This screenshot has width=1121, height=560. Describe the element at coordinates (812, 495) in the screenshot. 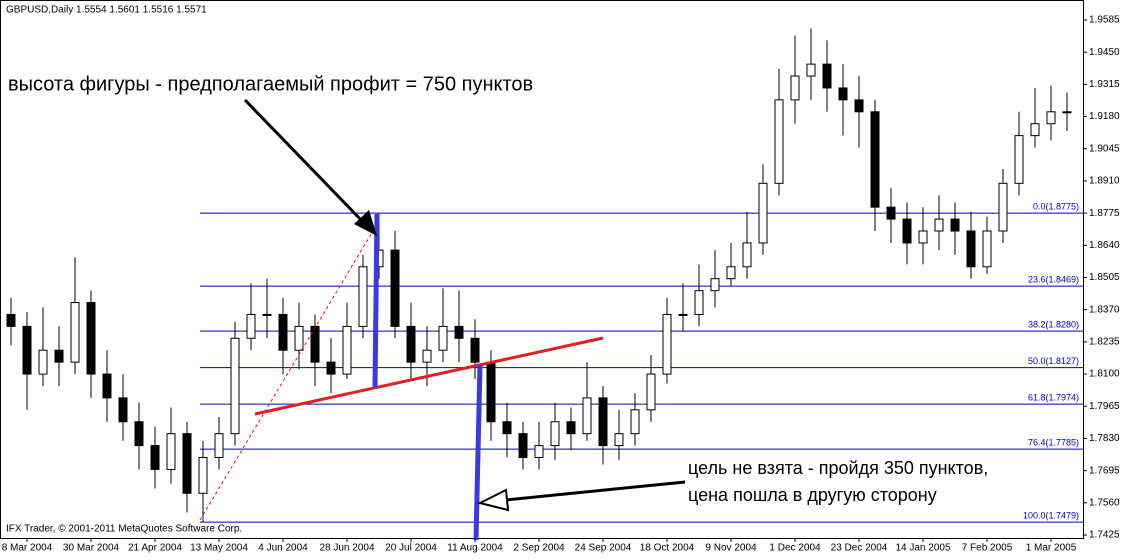

I see `annotation: цена пошла в другую сторону` at that location.